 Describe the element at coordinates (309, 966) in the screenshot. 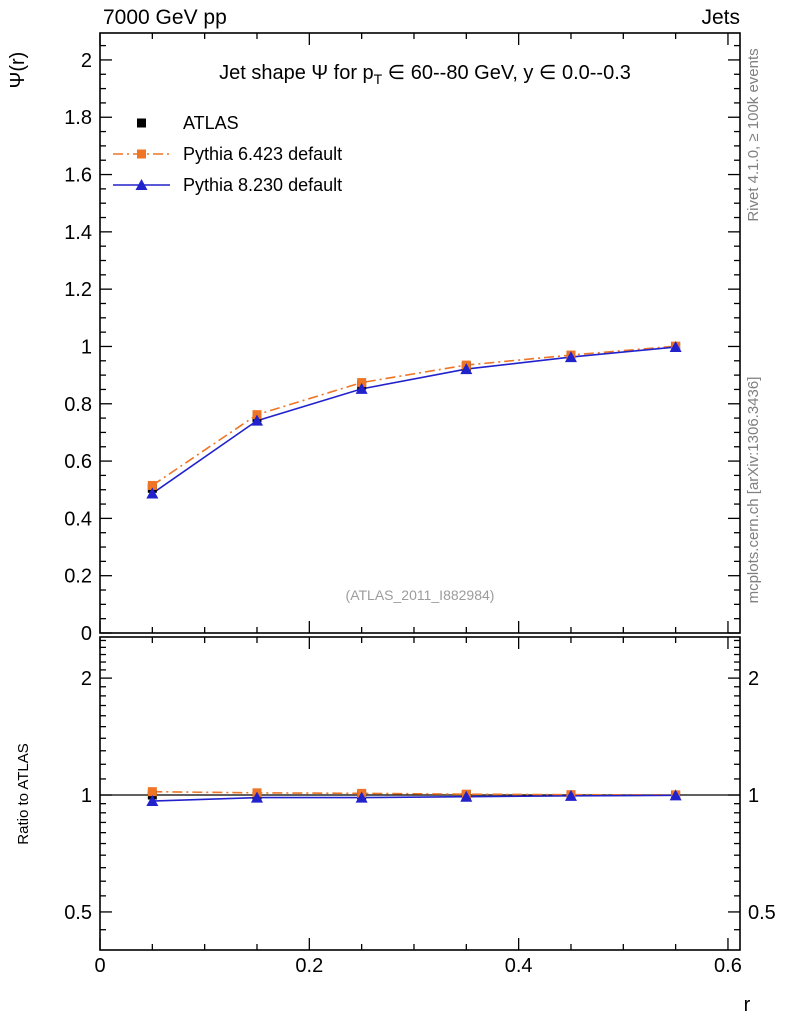

I see `x-tick-label: 0.2` at that location.